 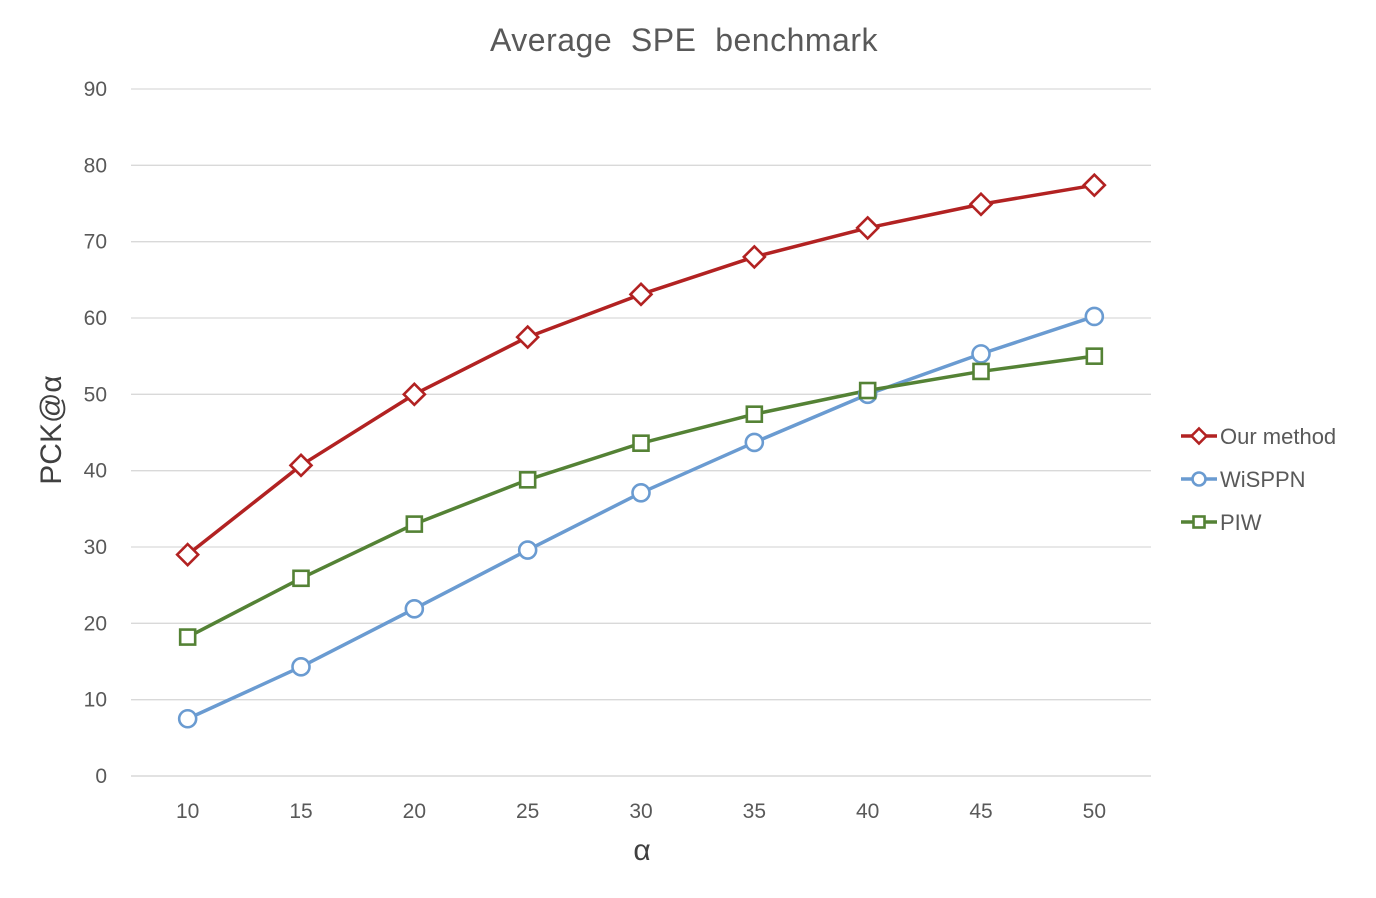 I want to click on legend-label: PIW, so click(x=1241, y=522).